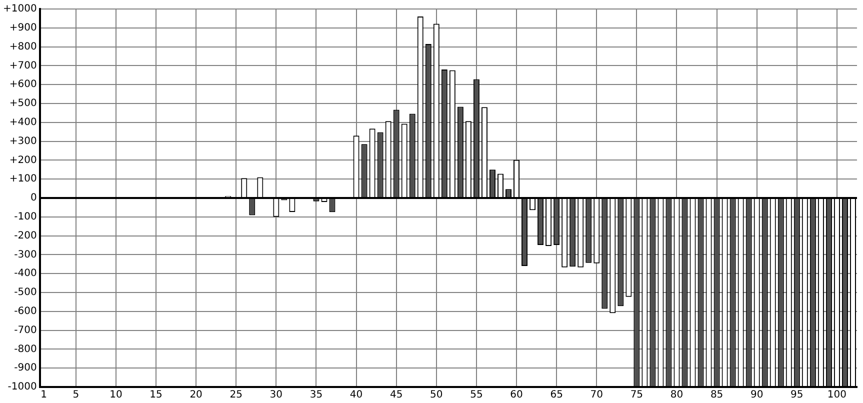  Describe the element at coordinates (25, 216) in the screenshot. I see `y-tick-label: -100` at that location.